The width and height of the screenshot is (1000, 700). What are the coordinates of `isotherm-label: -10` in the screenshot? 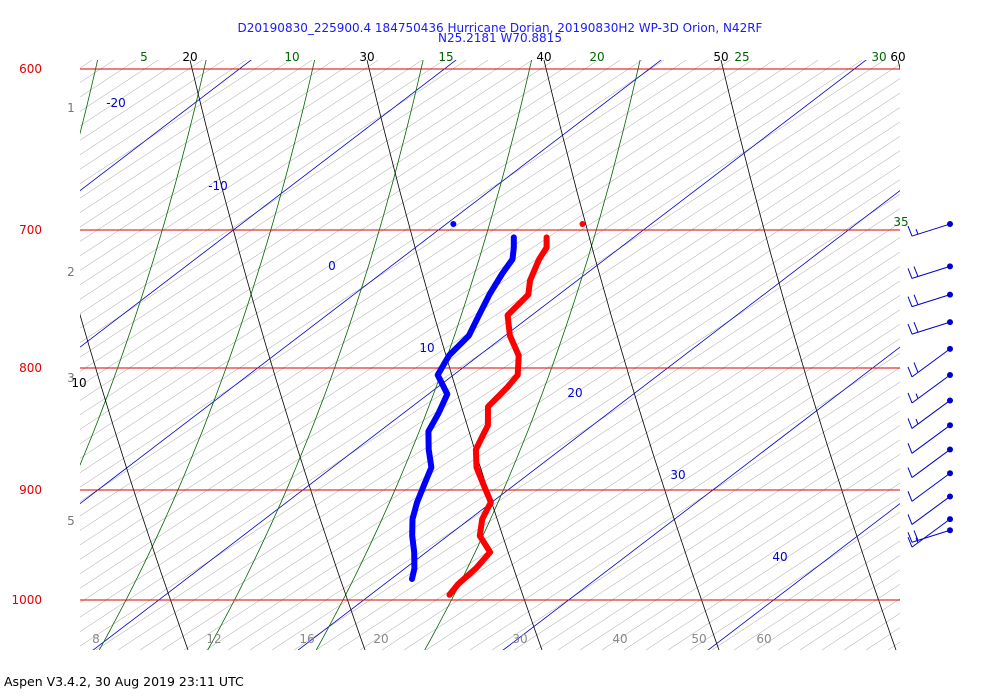 It's located at (218, 186).